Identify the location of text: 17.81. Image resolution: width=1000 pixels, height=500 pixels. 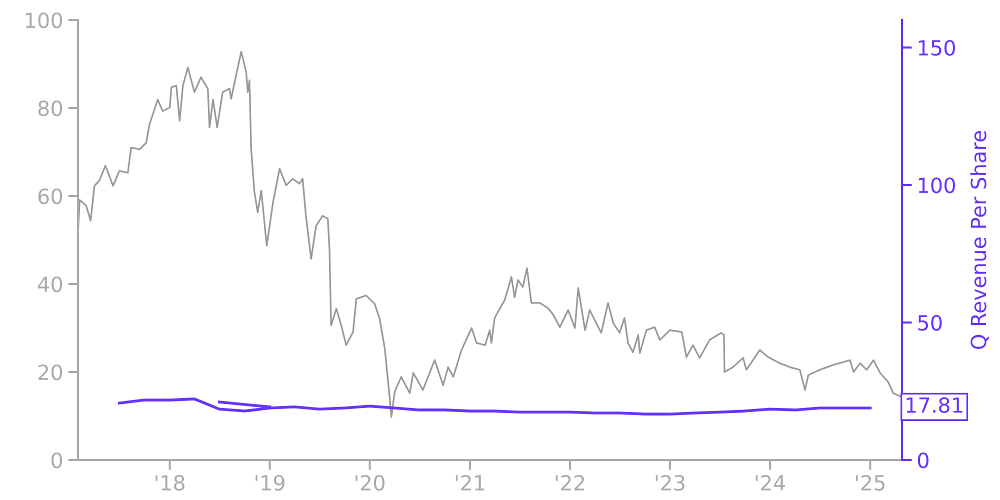
(934, 405).